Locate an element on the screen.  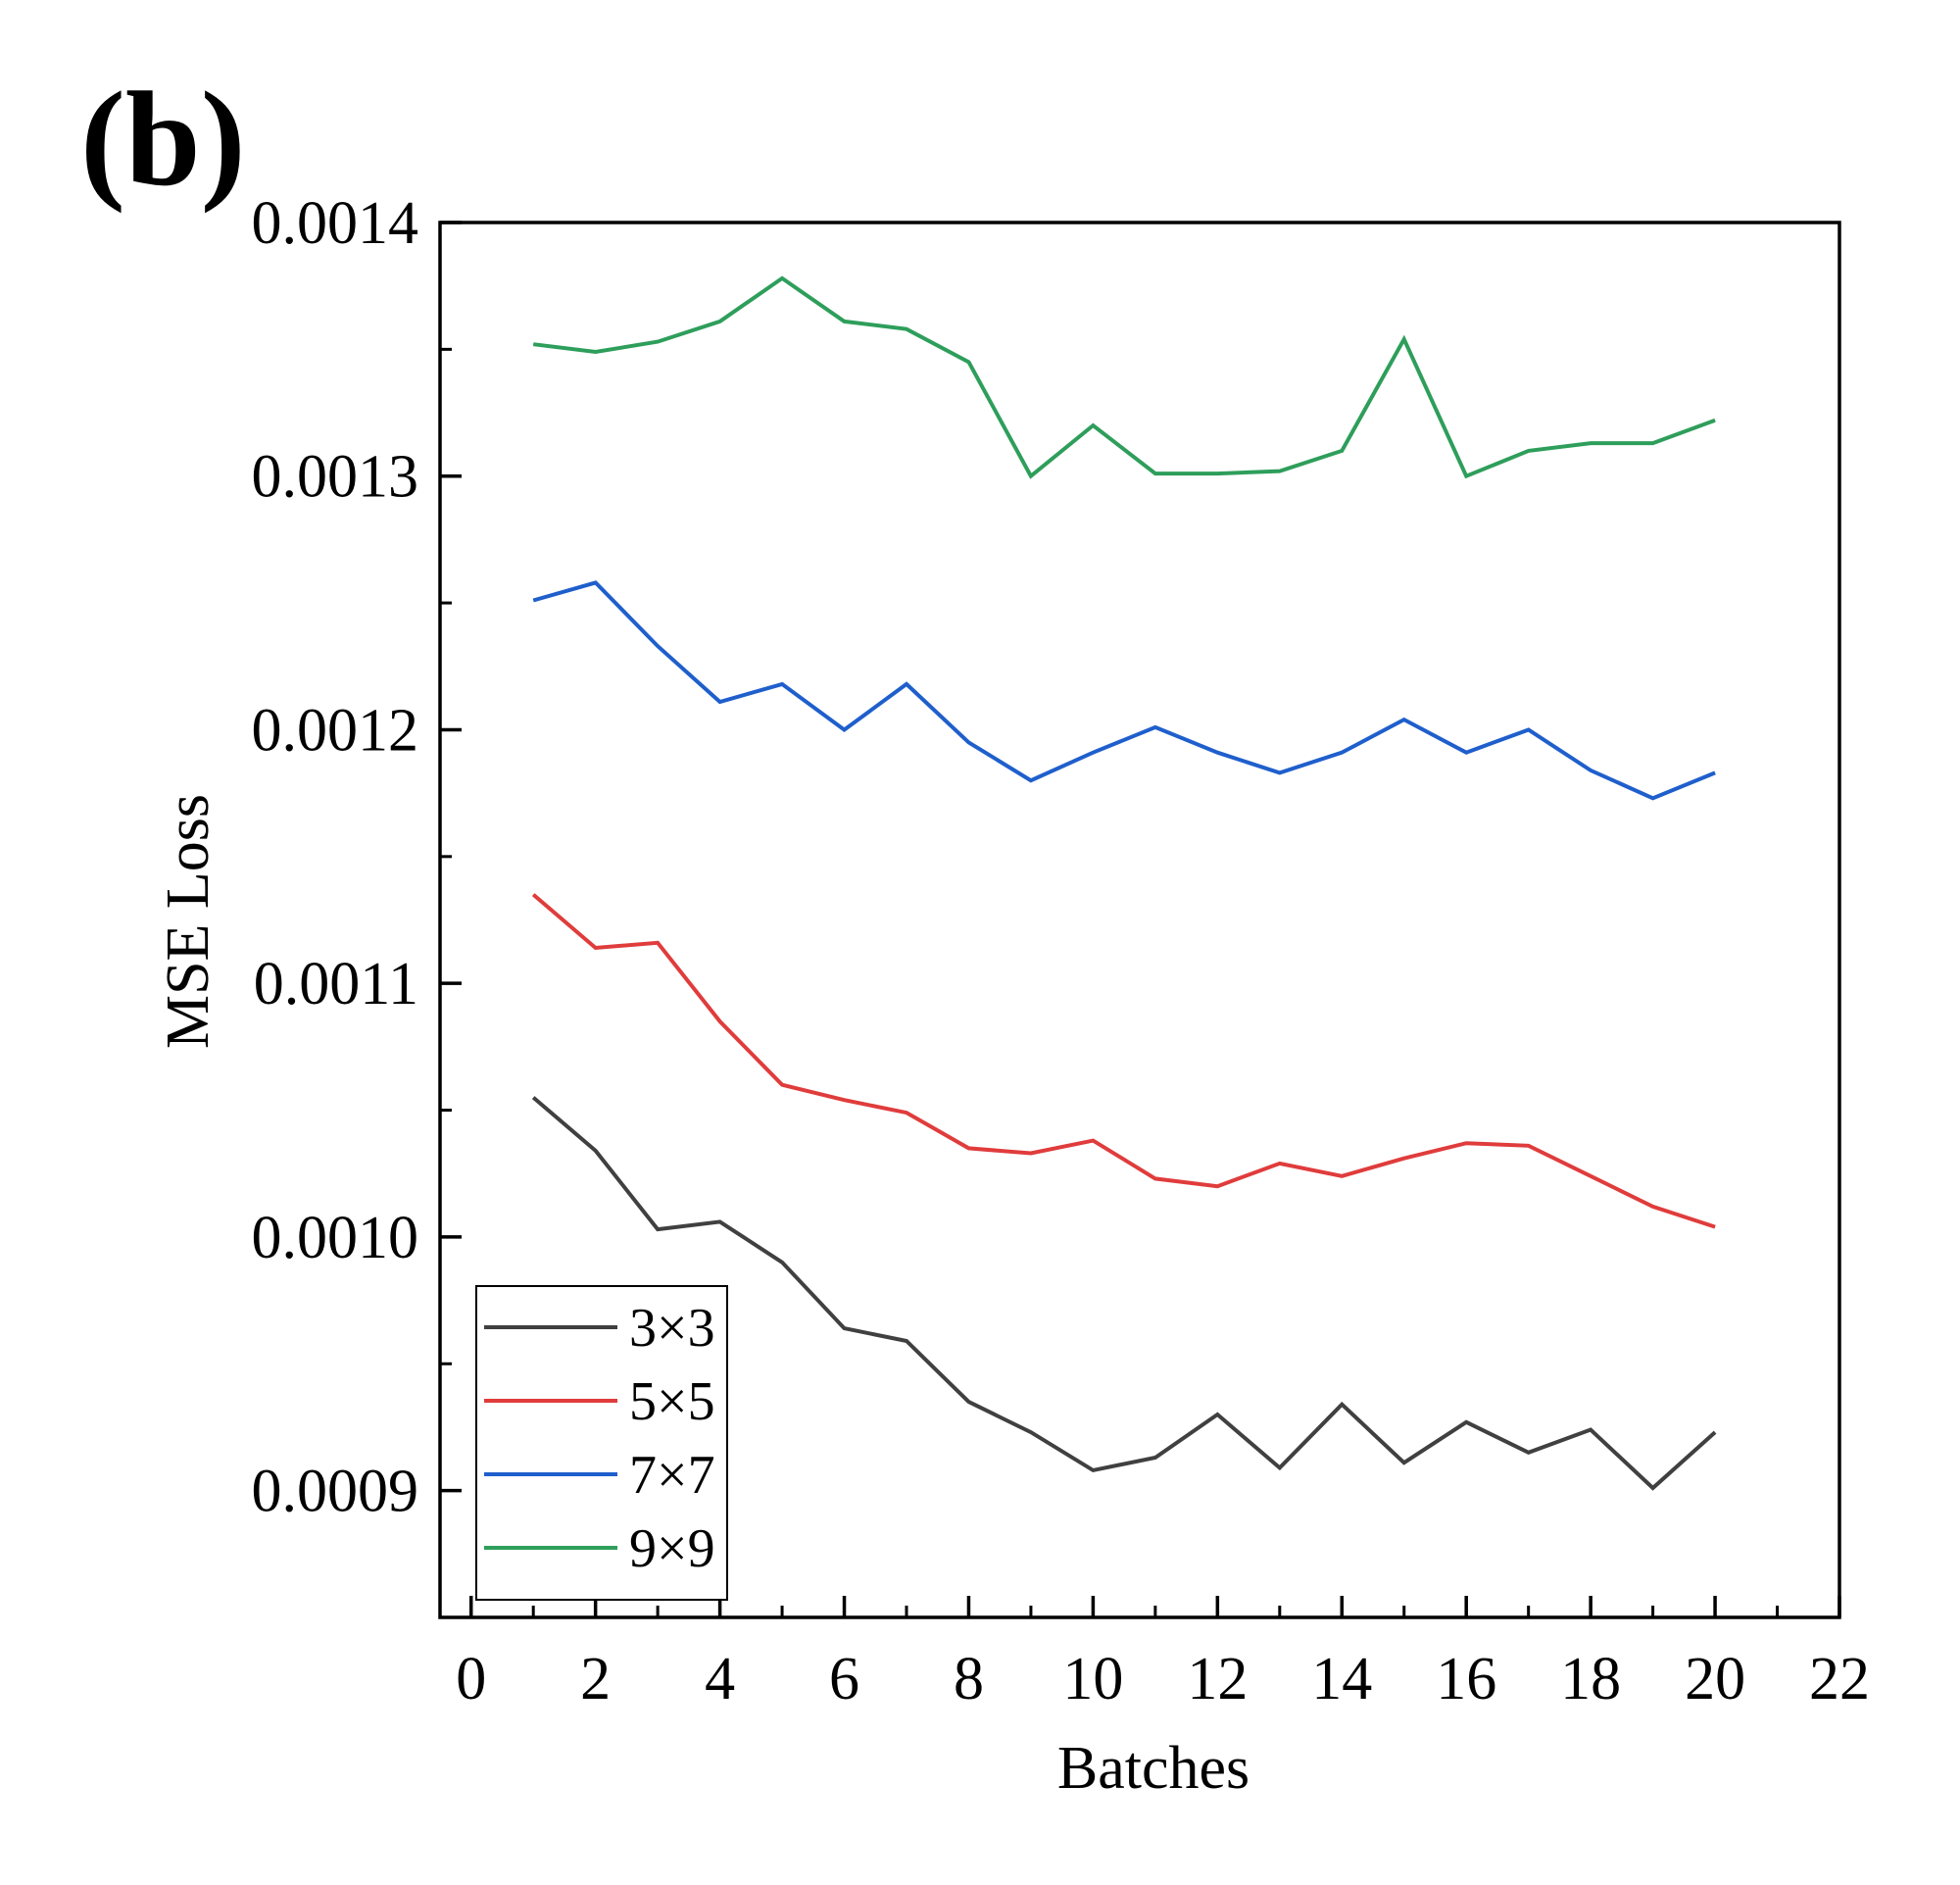
legend-label: 5×5 is located at coordinates (672, 1401).